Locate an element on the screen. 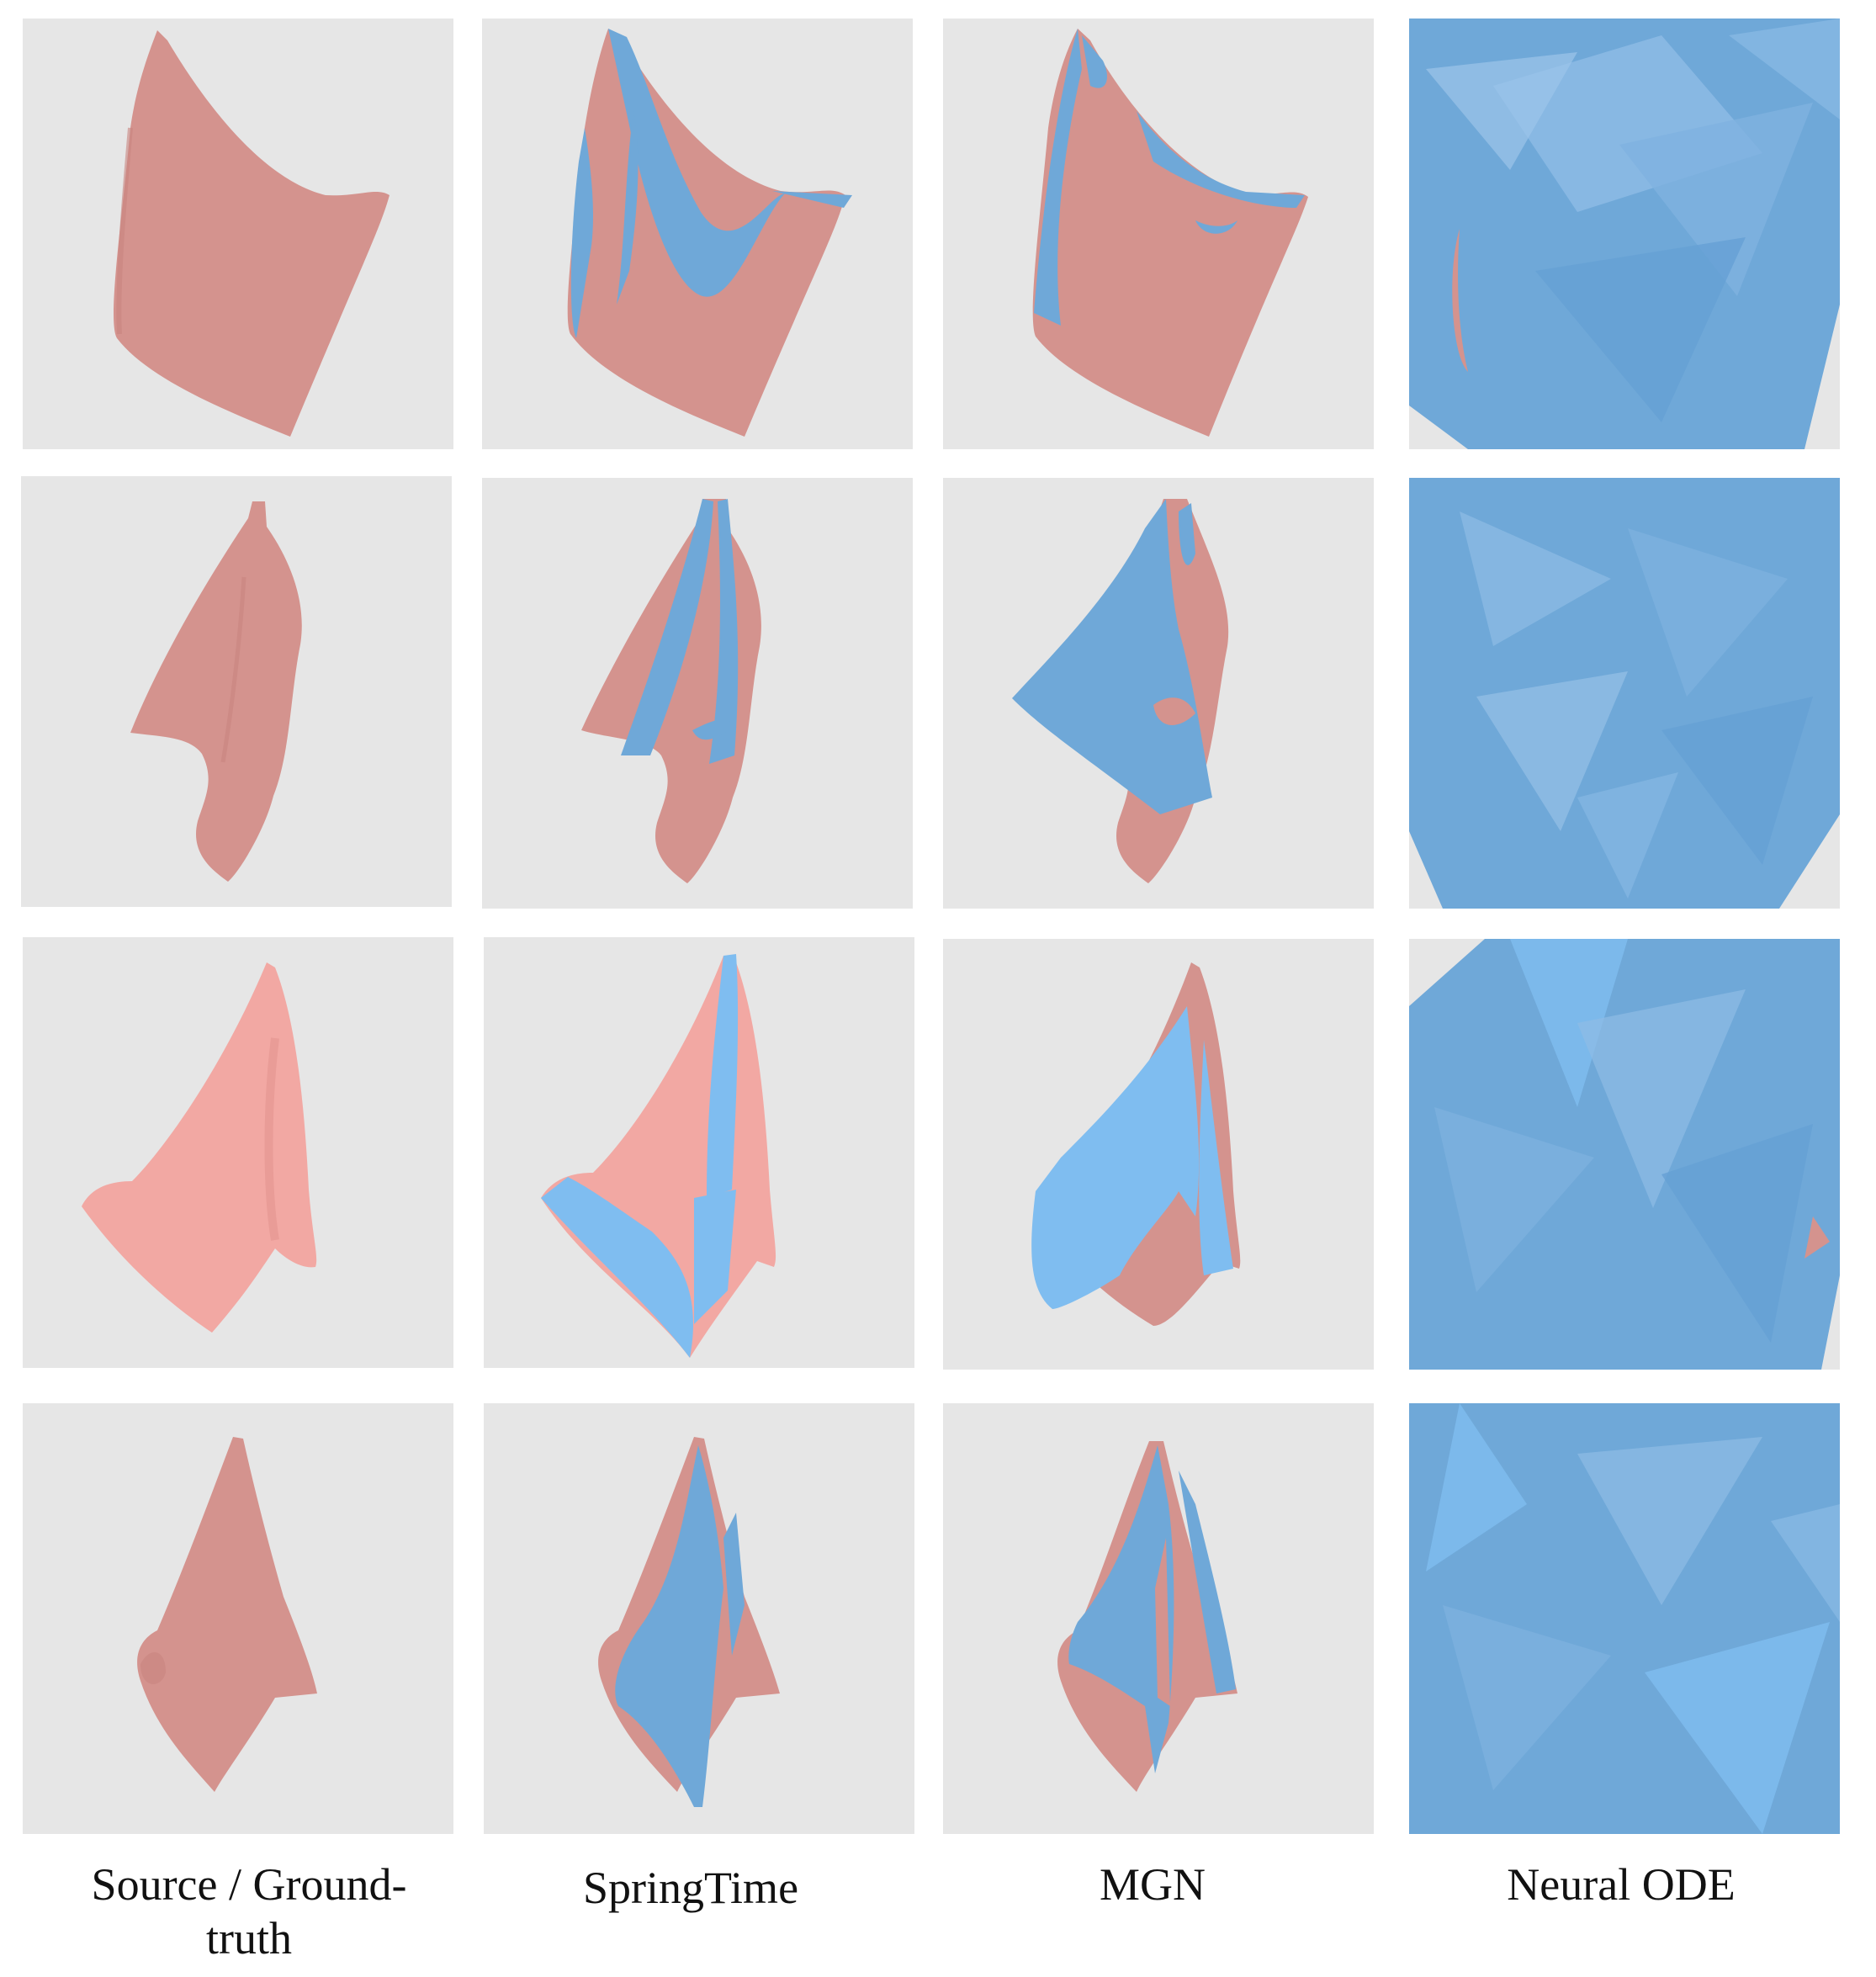 Image resolution: width=1876 pixels, height=1977 pixels. cloth-render-r1-neuralode is located at coordinates (1624, 234).